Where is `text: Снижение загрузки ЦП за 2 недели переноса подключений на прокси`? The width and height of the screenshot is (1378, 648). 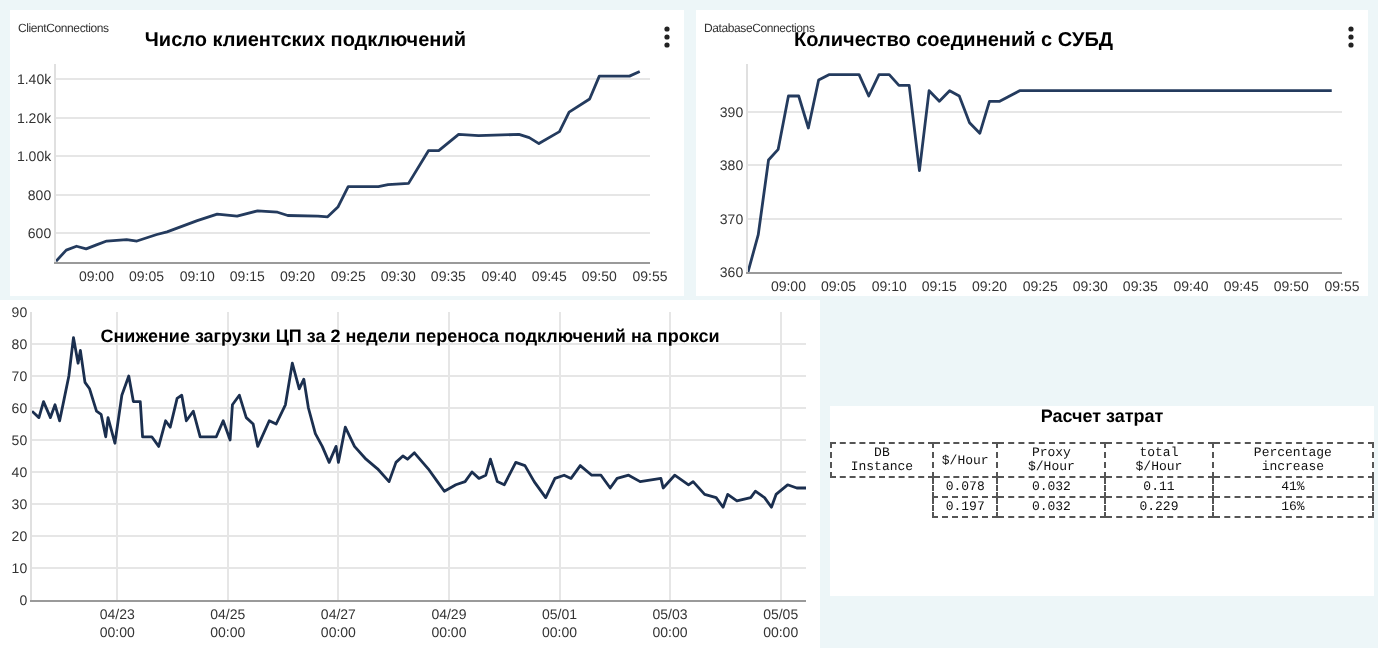
text: Снижение загрузки ЦП за 2 недели переноса подключений на прокси is located at coordinates (410, 336).